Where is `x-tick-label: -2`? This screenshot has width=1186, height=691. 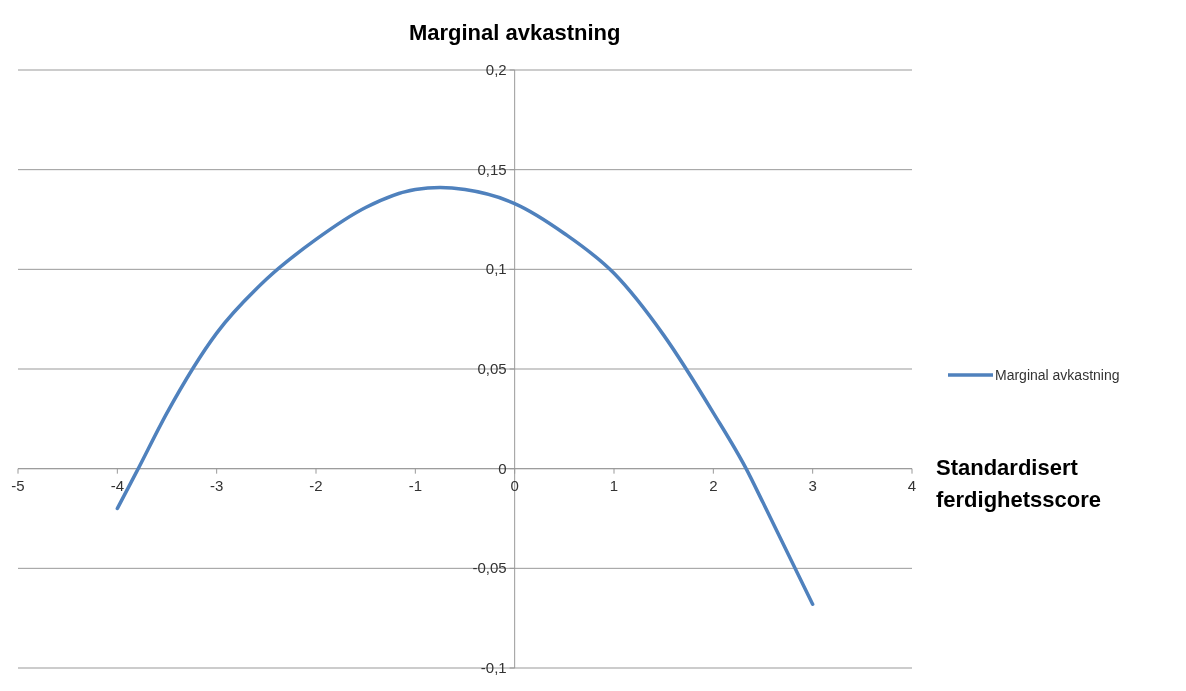
x-tick-label: -2 is located at coordinates (316, 485).